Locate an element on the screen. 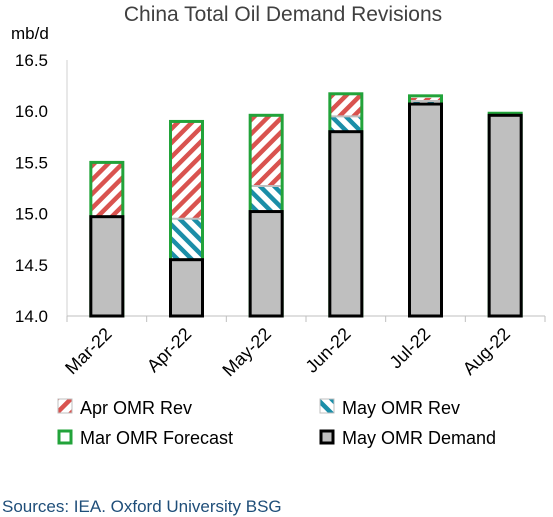 The height and width of the screenshot is (517, 553). chart-title: China Total Oil Demand Revisions is located at coordinates (283, 14).